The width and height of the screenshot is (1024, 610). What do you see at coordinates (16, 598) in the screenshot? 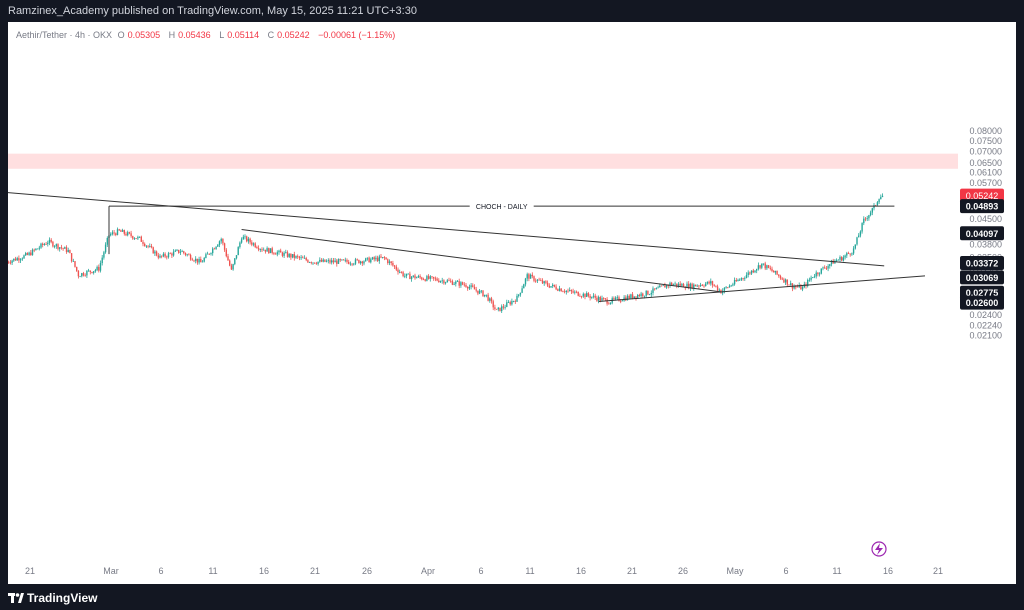
I see `tradingview-logo-icon` at bounding box center [16, 598].